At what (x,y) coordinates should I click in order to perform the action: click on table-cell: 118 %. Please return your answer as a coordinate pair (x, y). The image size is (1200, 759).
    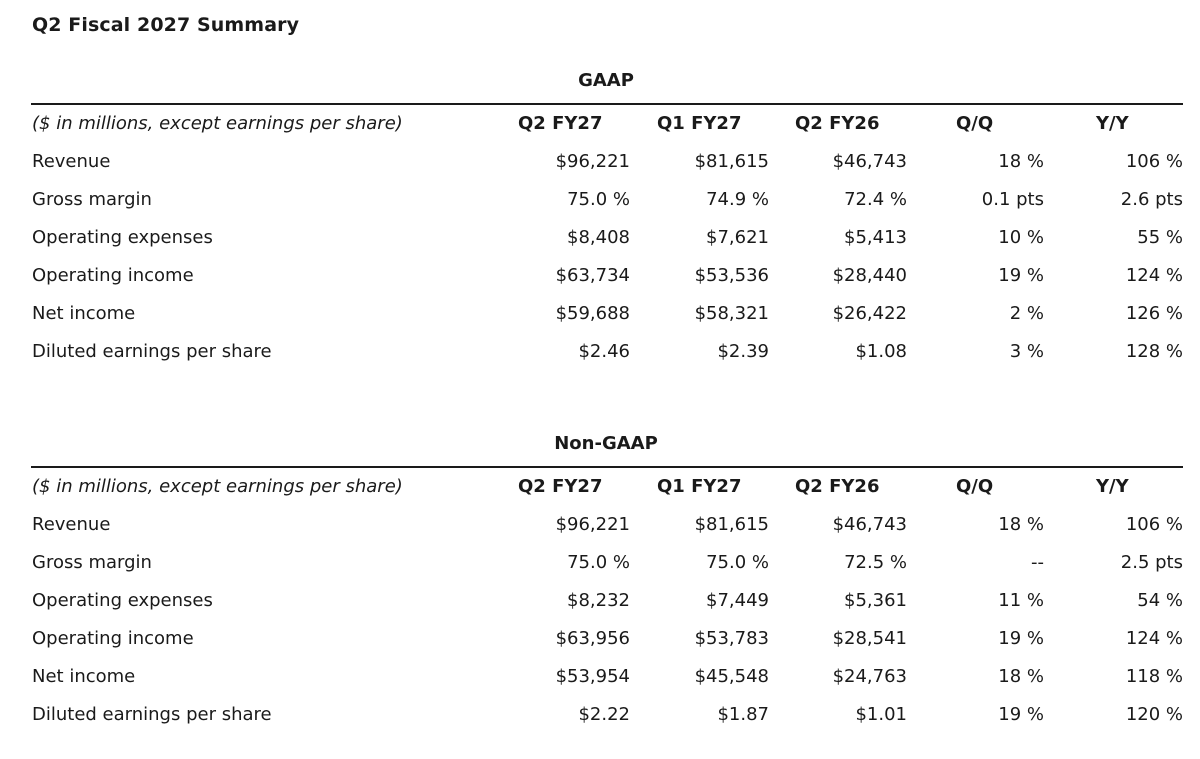
    Looking at the image, I should click on (1154, 676).